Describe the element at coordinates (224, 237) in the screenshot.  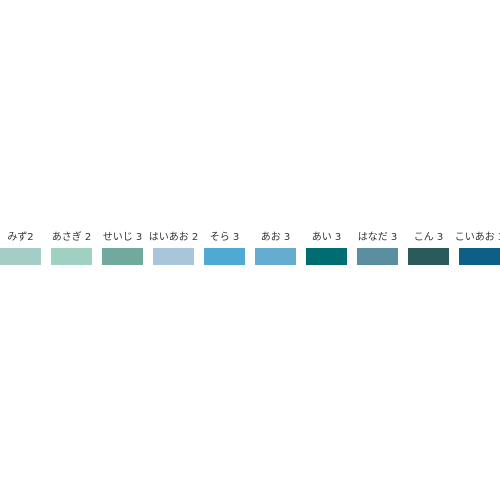
I see `swatch-label: そら 3` at that location.